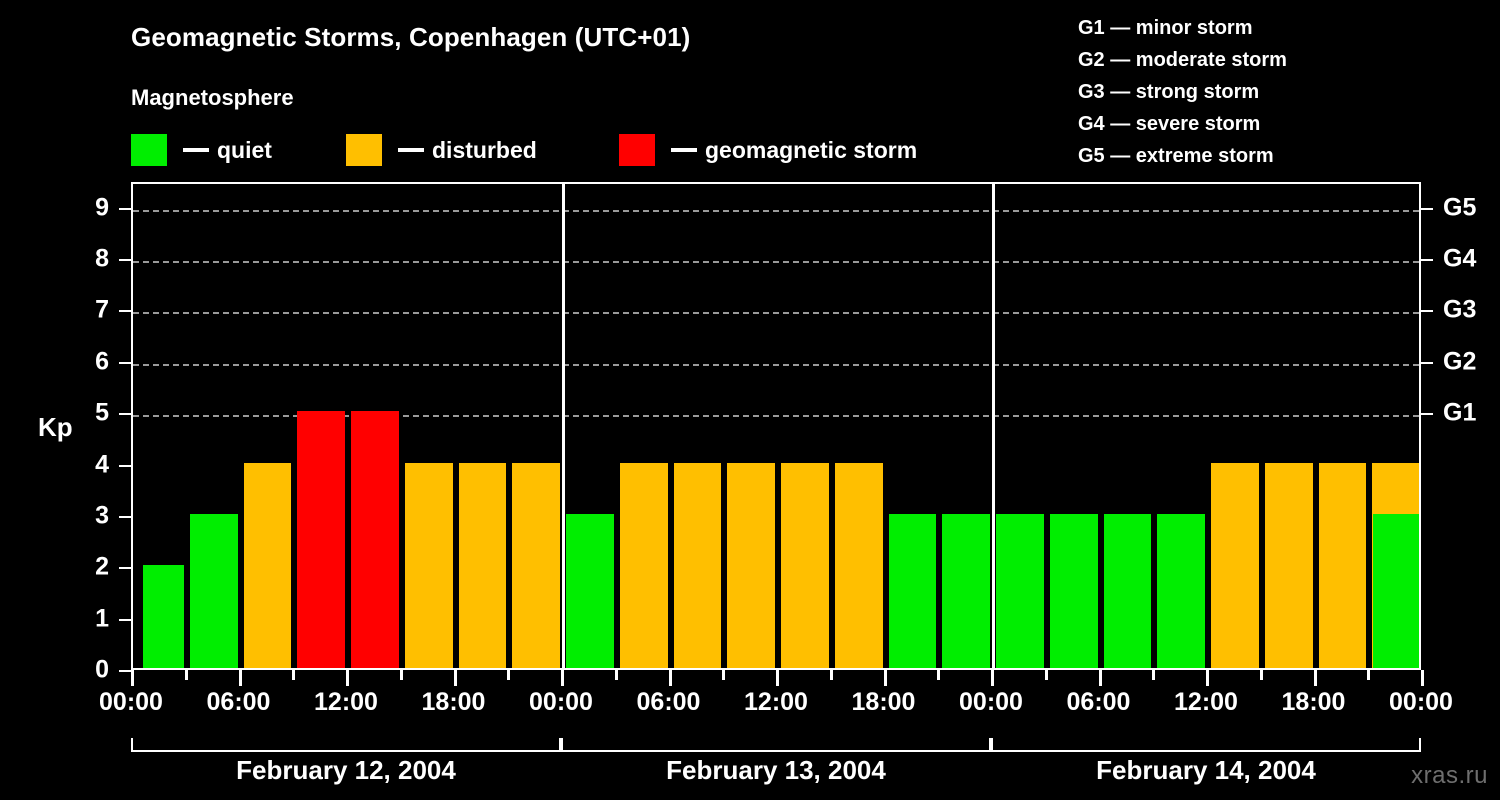 Image resolution: width=1500 pixels, height=800 pixels. I want to click on g-legend-text: G5 — extreme storm, so click(1176, 156).